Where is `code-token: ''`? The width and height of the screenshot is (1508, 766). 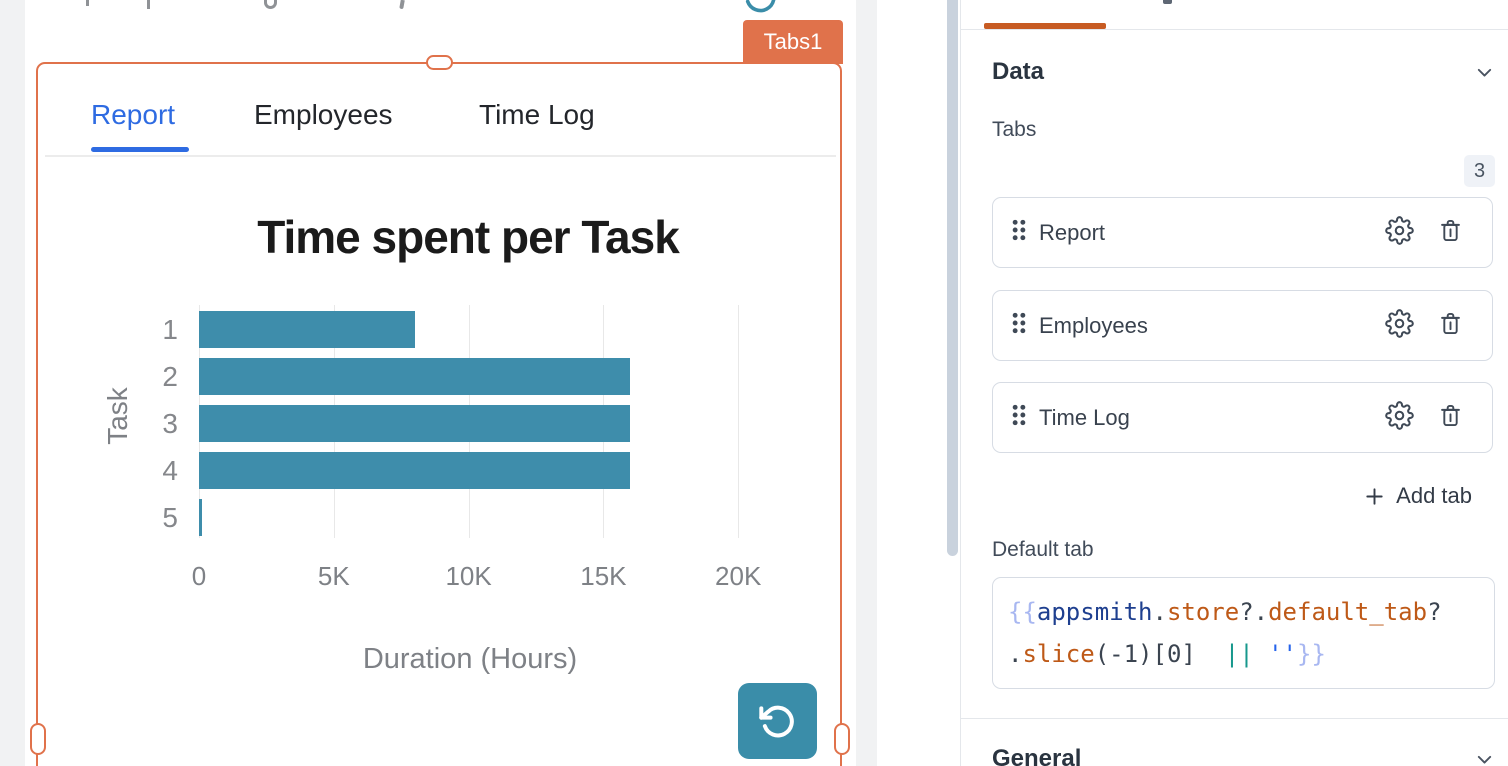
code-token: '' is located at coordinates (1283, 654).